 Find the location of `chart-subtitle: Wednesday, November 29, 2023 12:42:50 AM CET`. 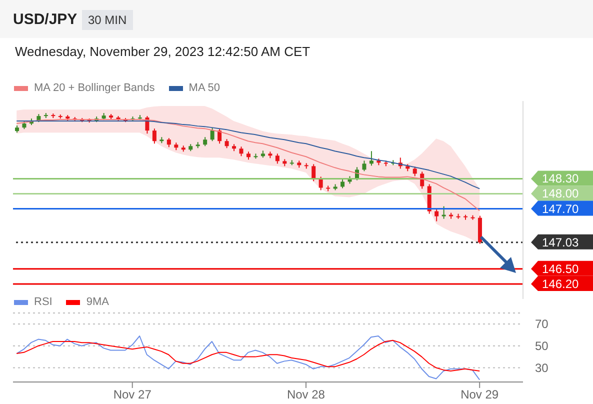

chart-subtitle: Wednesday, November 29, 2023 12:42:50 AM CET is located at coordinates (162, 51).